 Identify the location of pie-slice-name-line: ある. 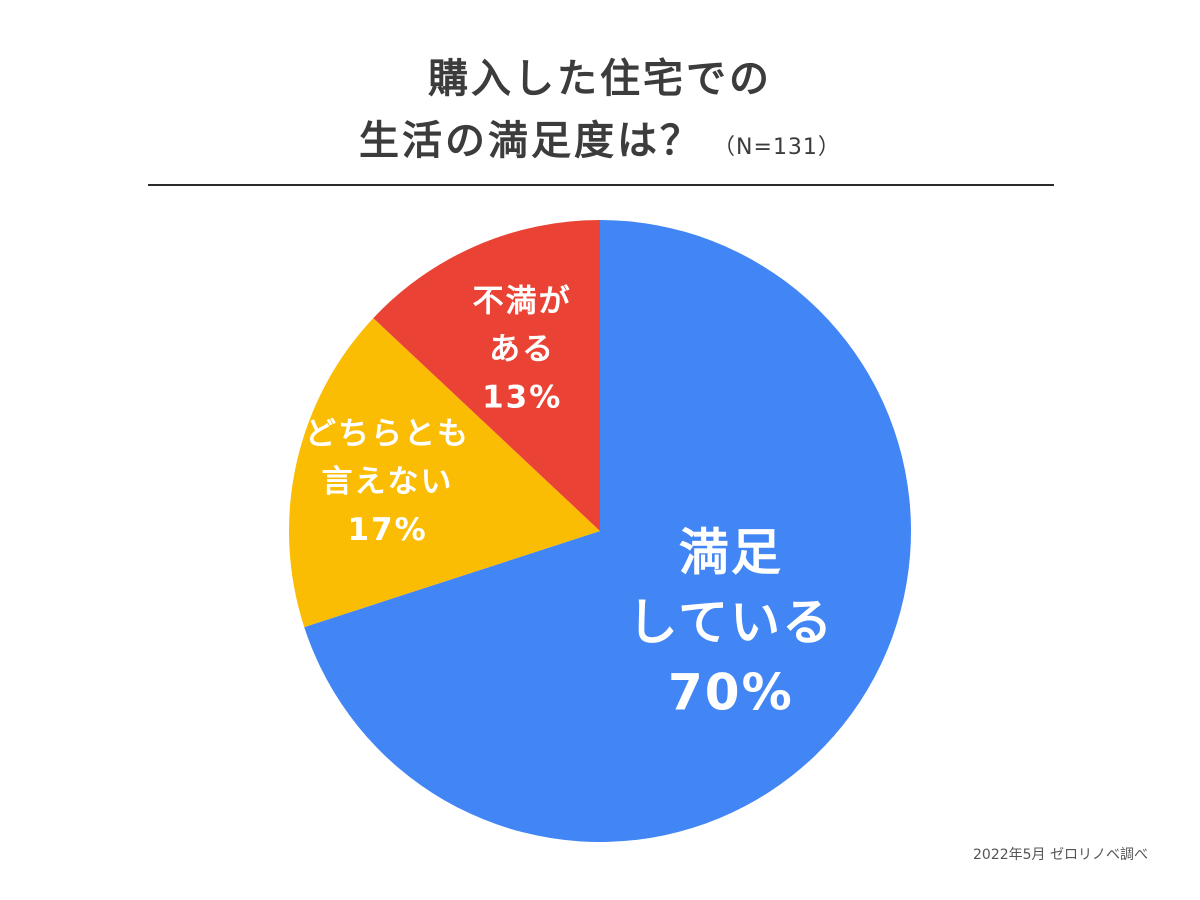
(522, 350).